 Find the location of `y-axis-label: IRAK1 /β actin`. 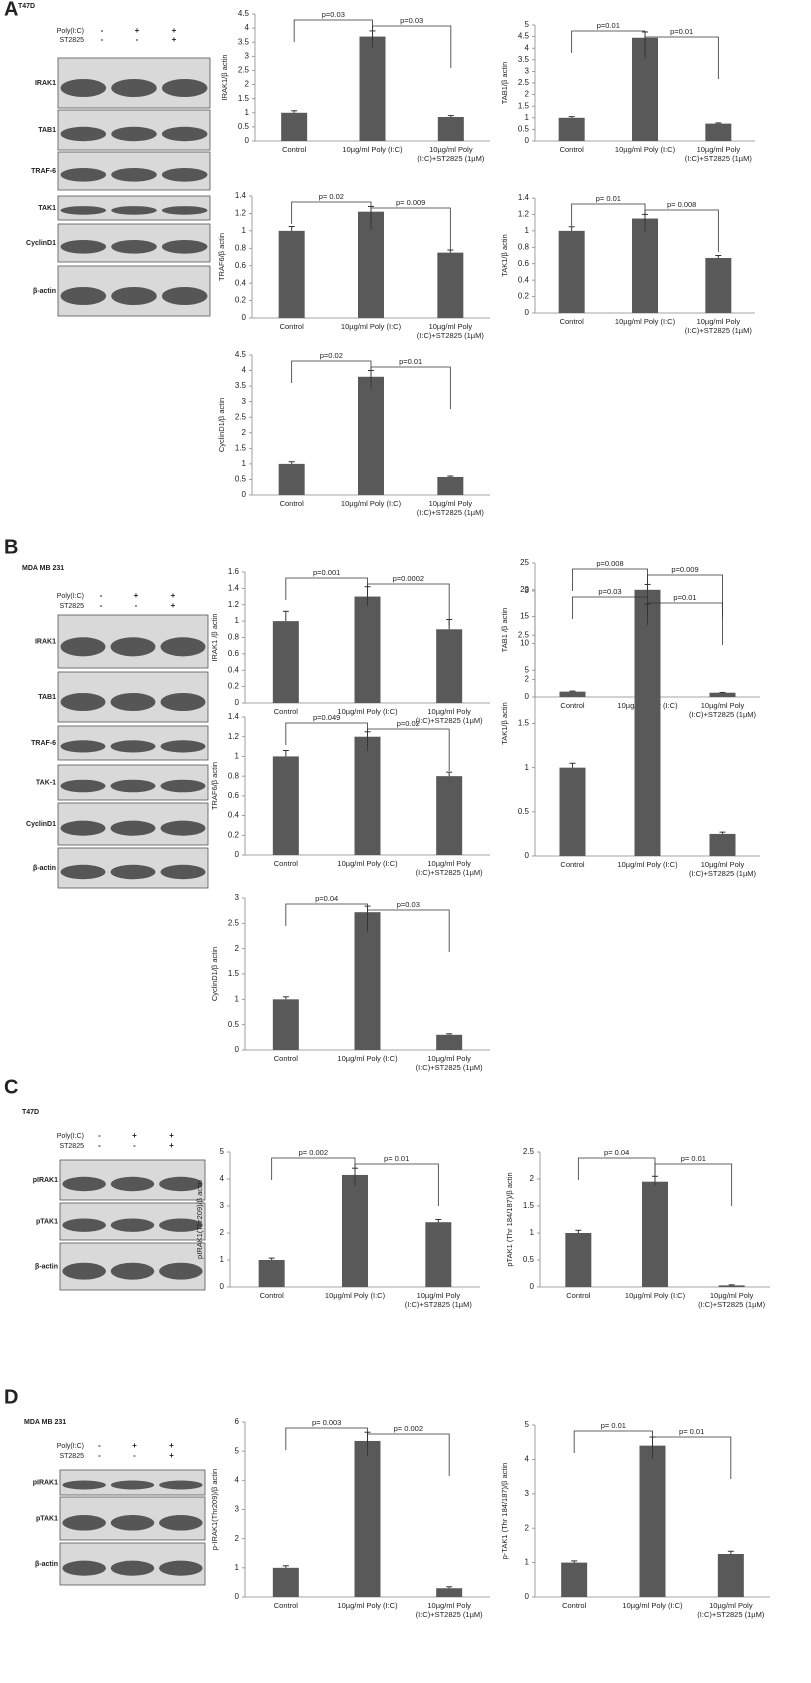

y-axis-label: IRAK1 /β actin is located at coordinates (214, 637).